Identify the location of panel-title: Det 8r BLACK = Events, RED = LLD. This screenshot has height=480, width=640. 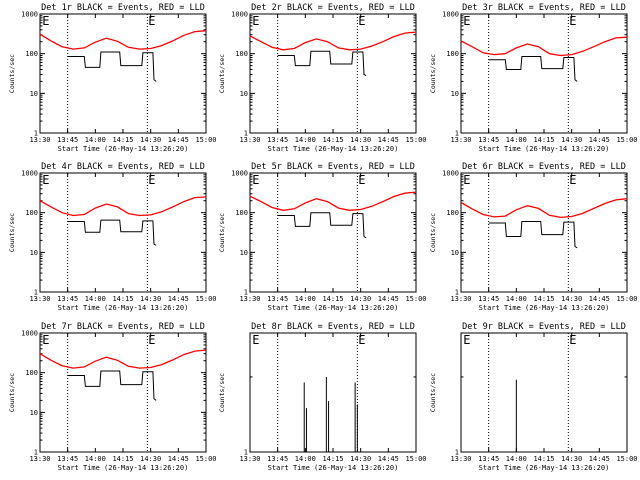
(333, 327).